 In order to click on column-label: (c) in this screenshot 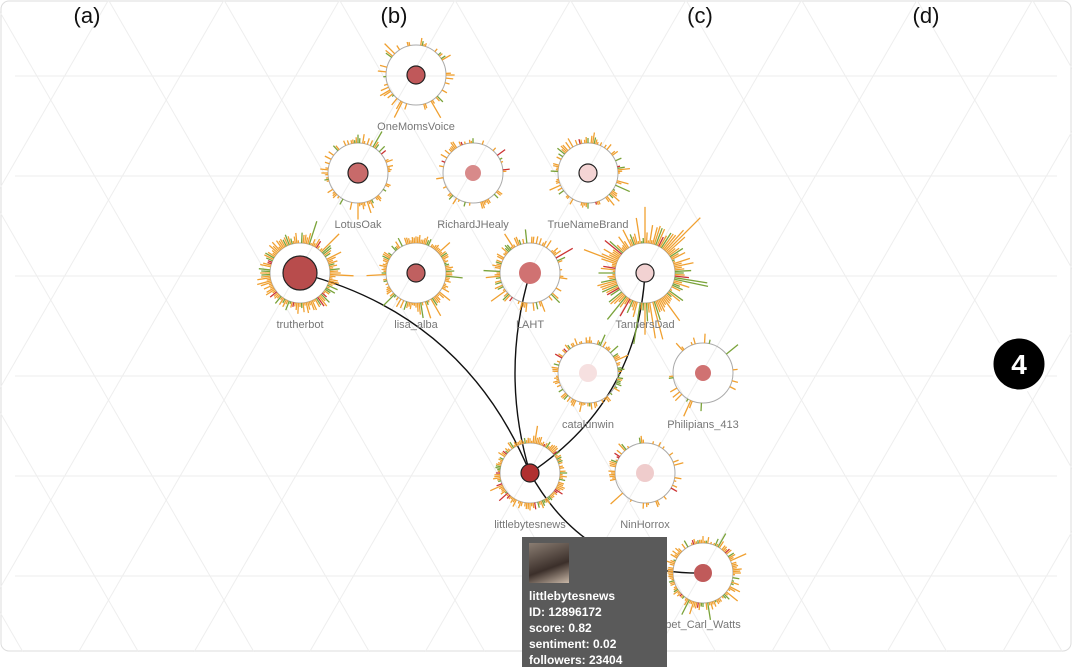, I will do `click(700, 15)`.